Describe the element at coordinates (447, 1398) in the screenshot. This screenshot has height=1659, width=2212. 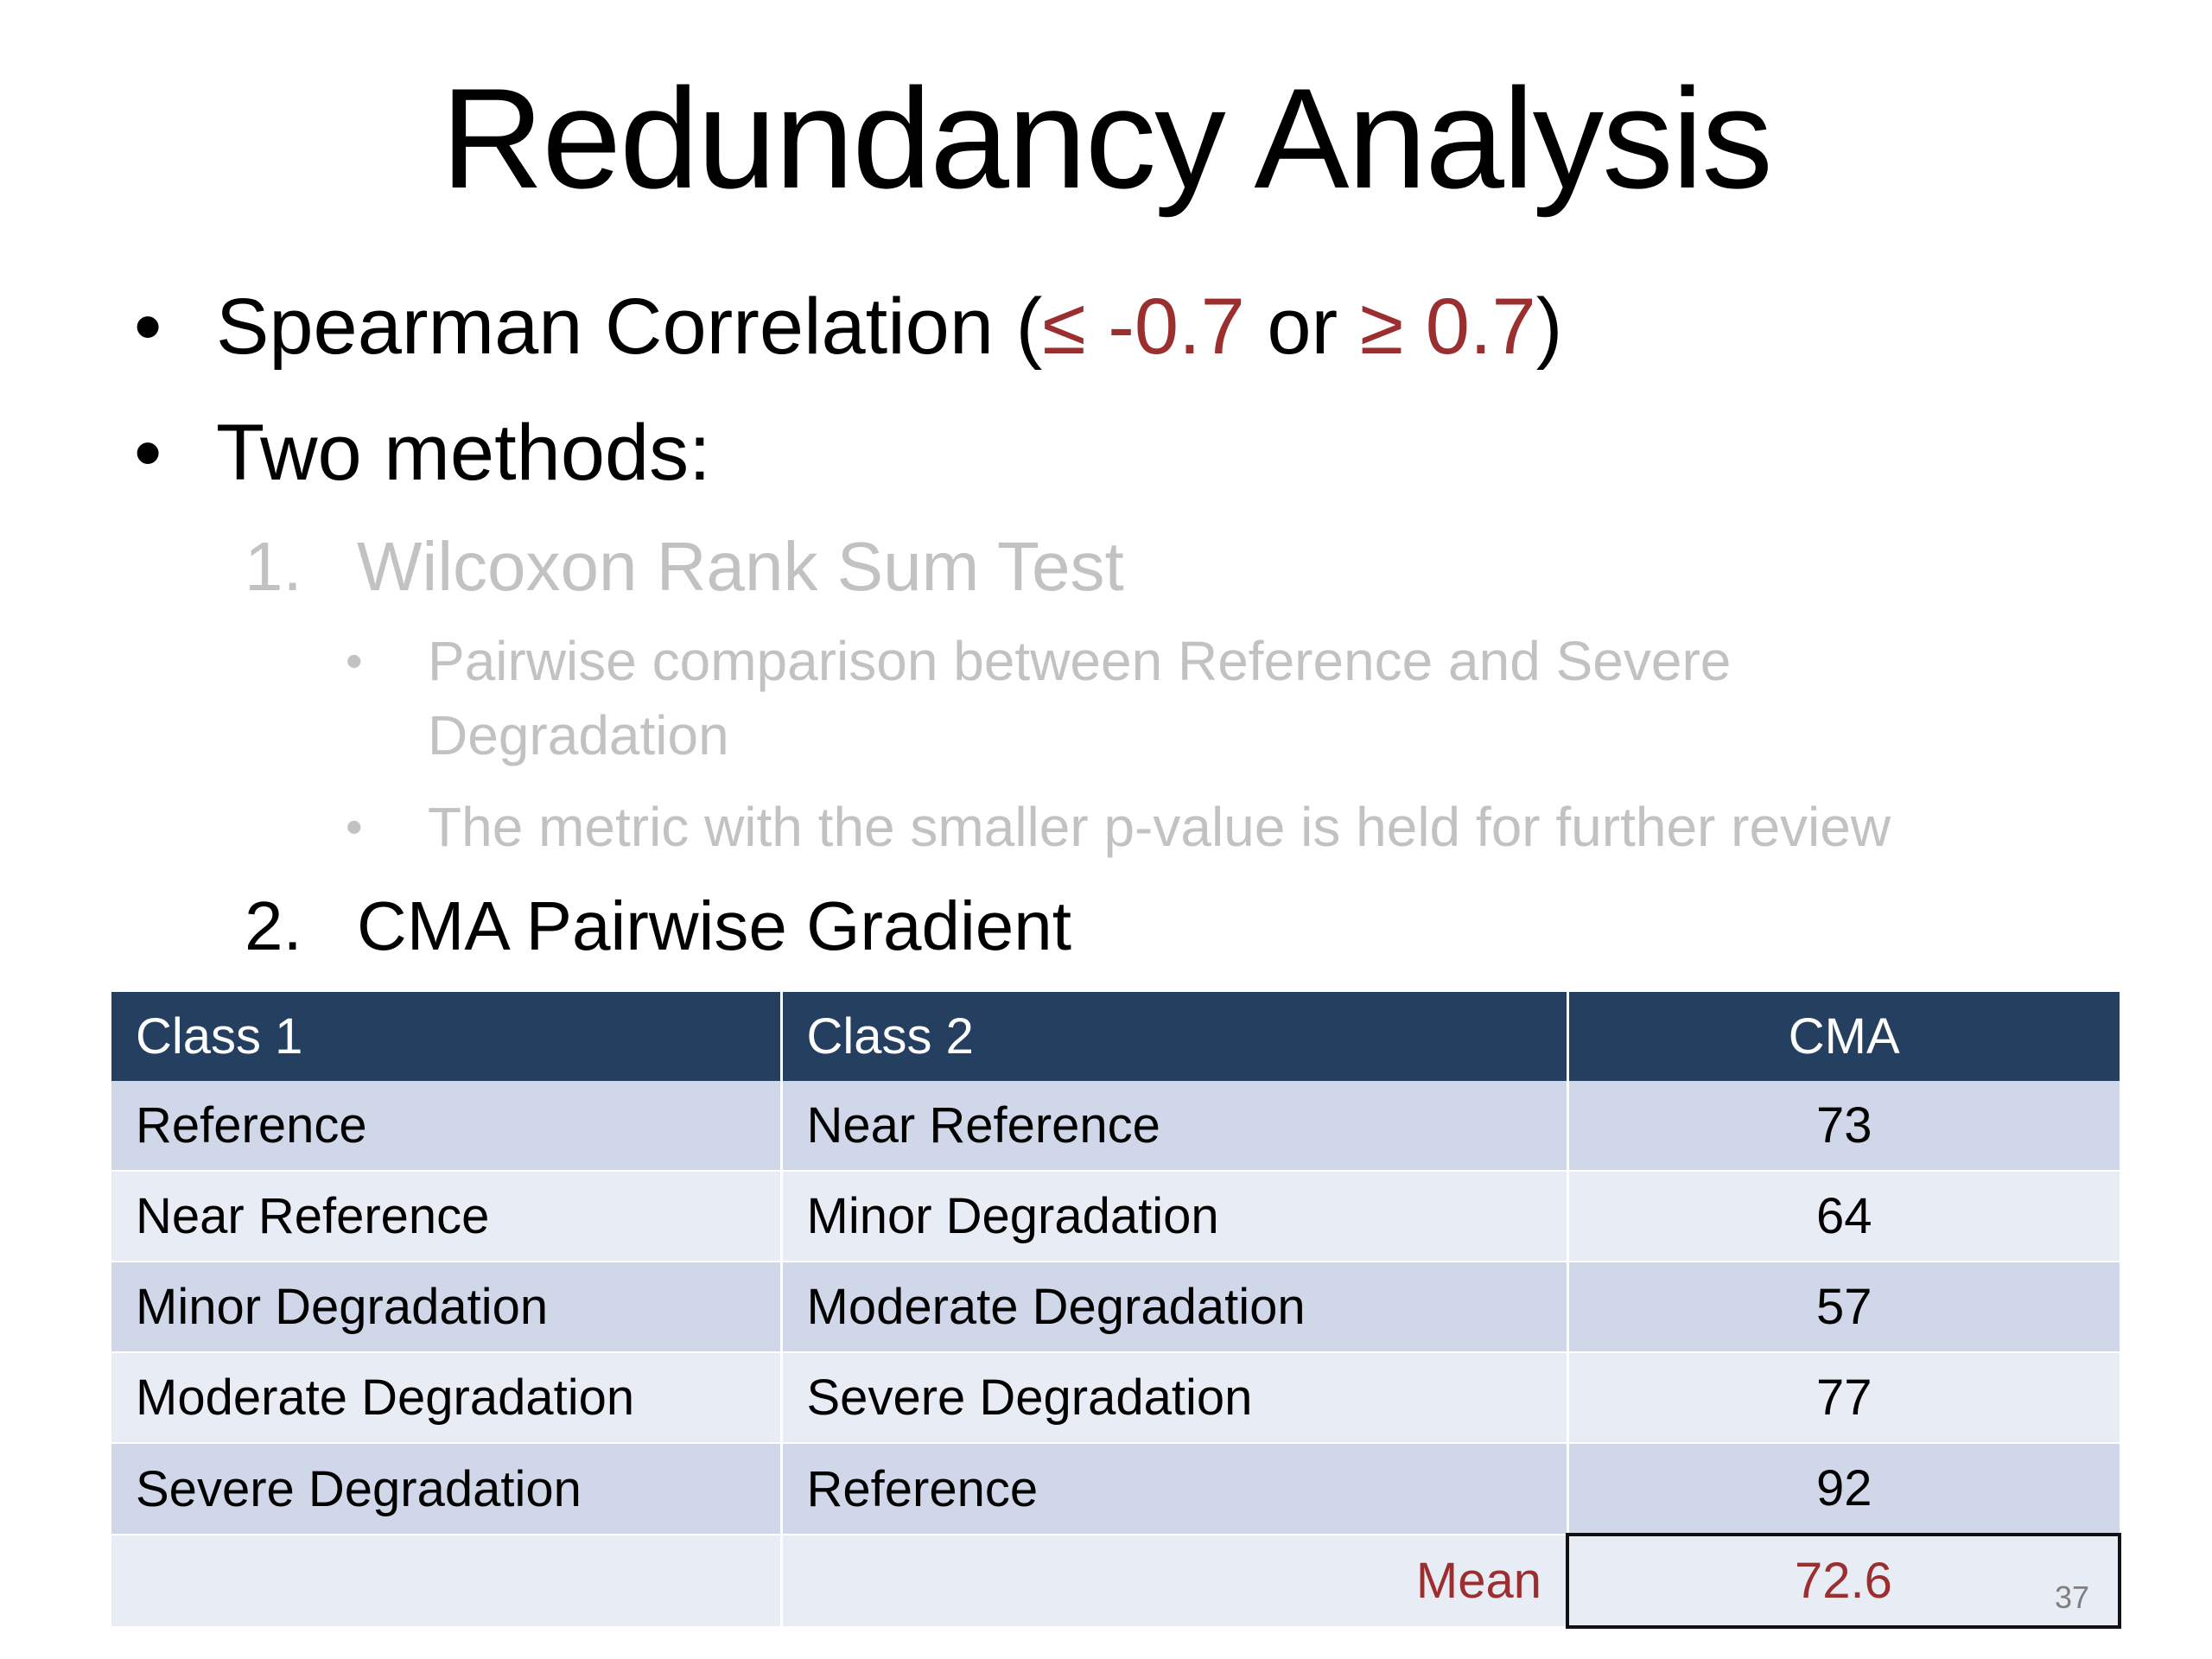
I see `cell-class-1: Moderate Degradation` at that location.